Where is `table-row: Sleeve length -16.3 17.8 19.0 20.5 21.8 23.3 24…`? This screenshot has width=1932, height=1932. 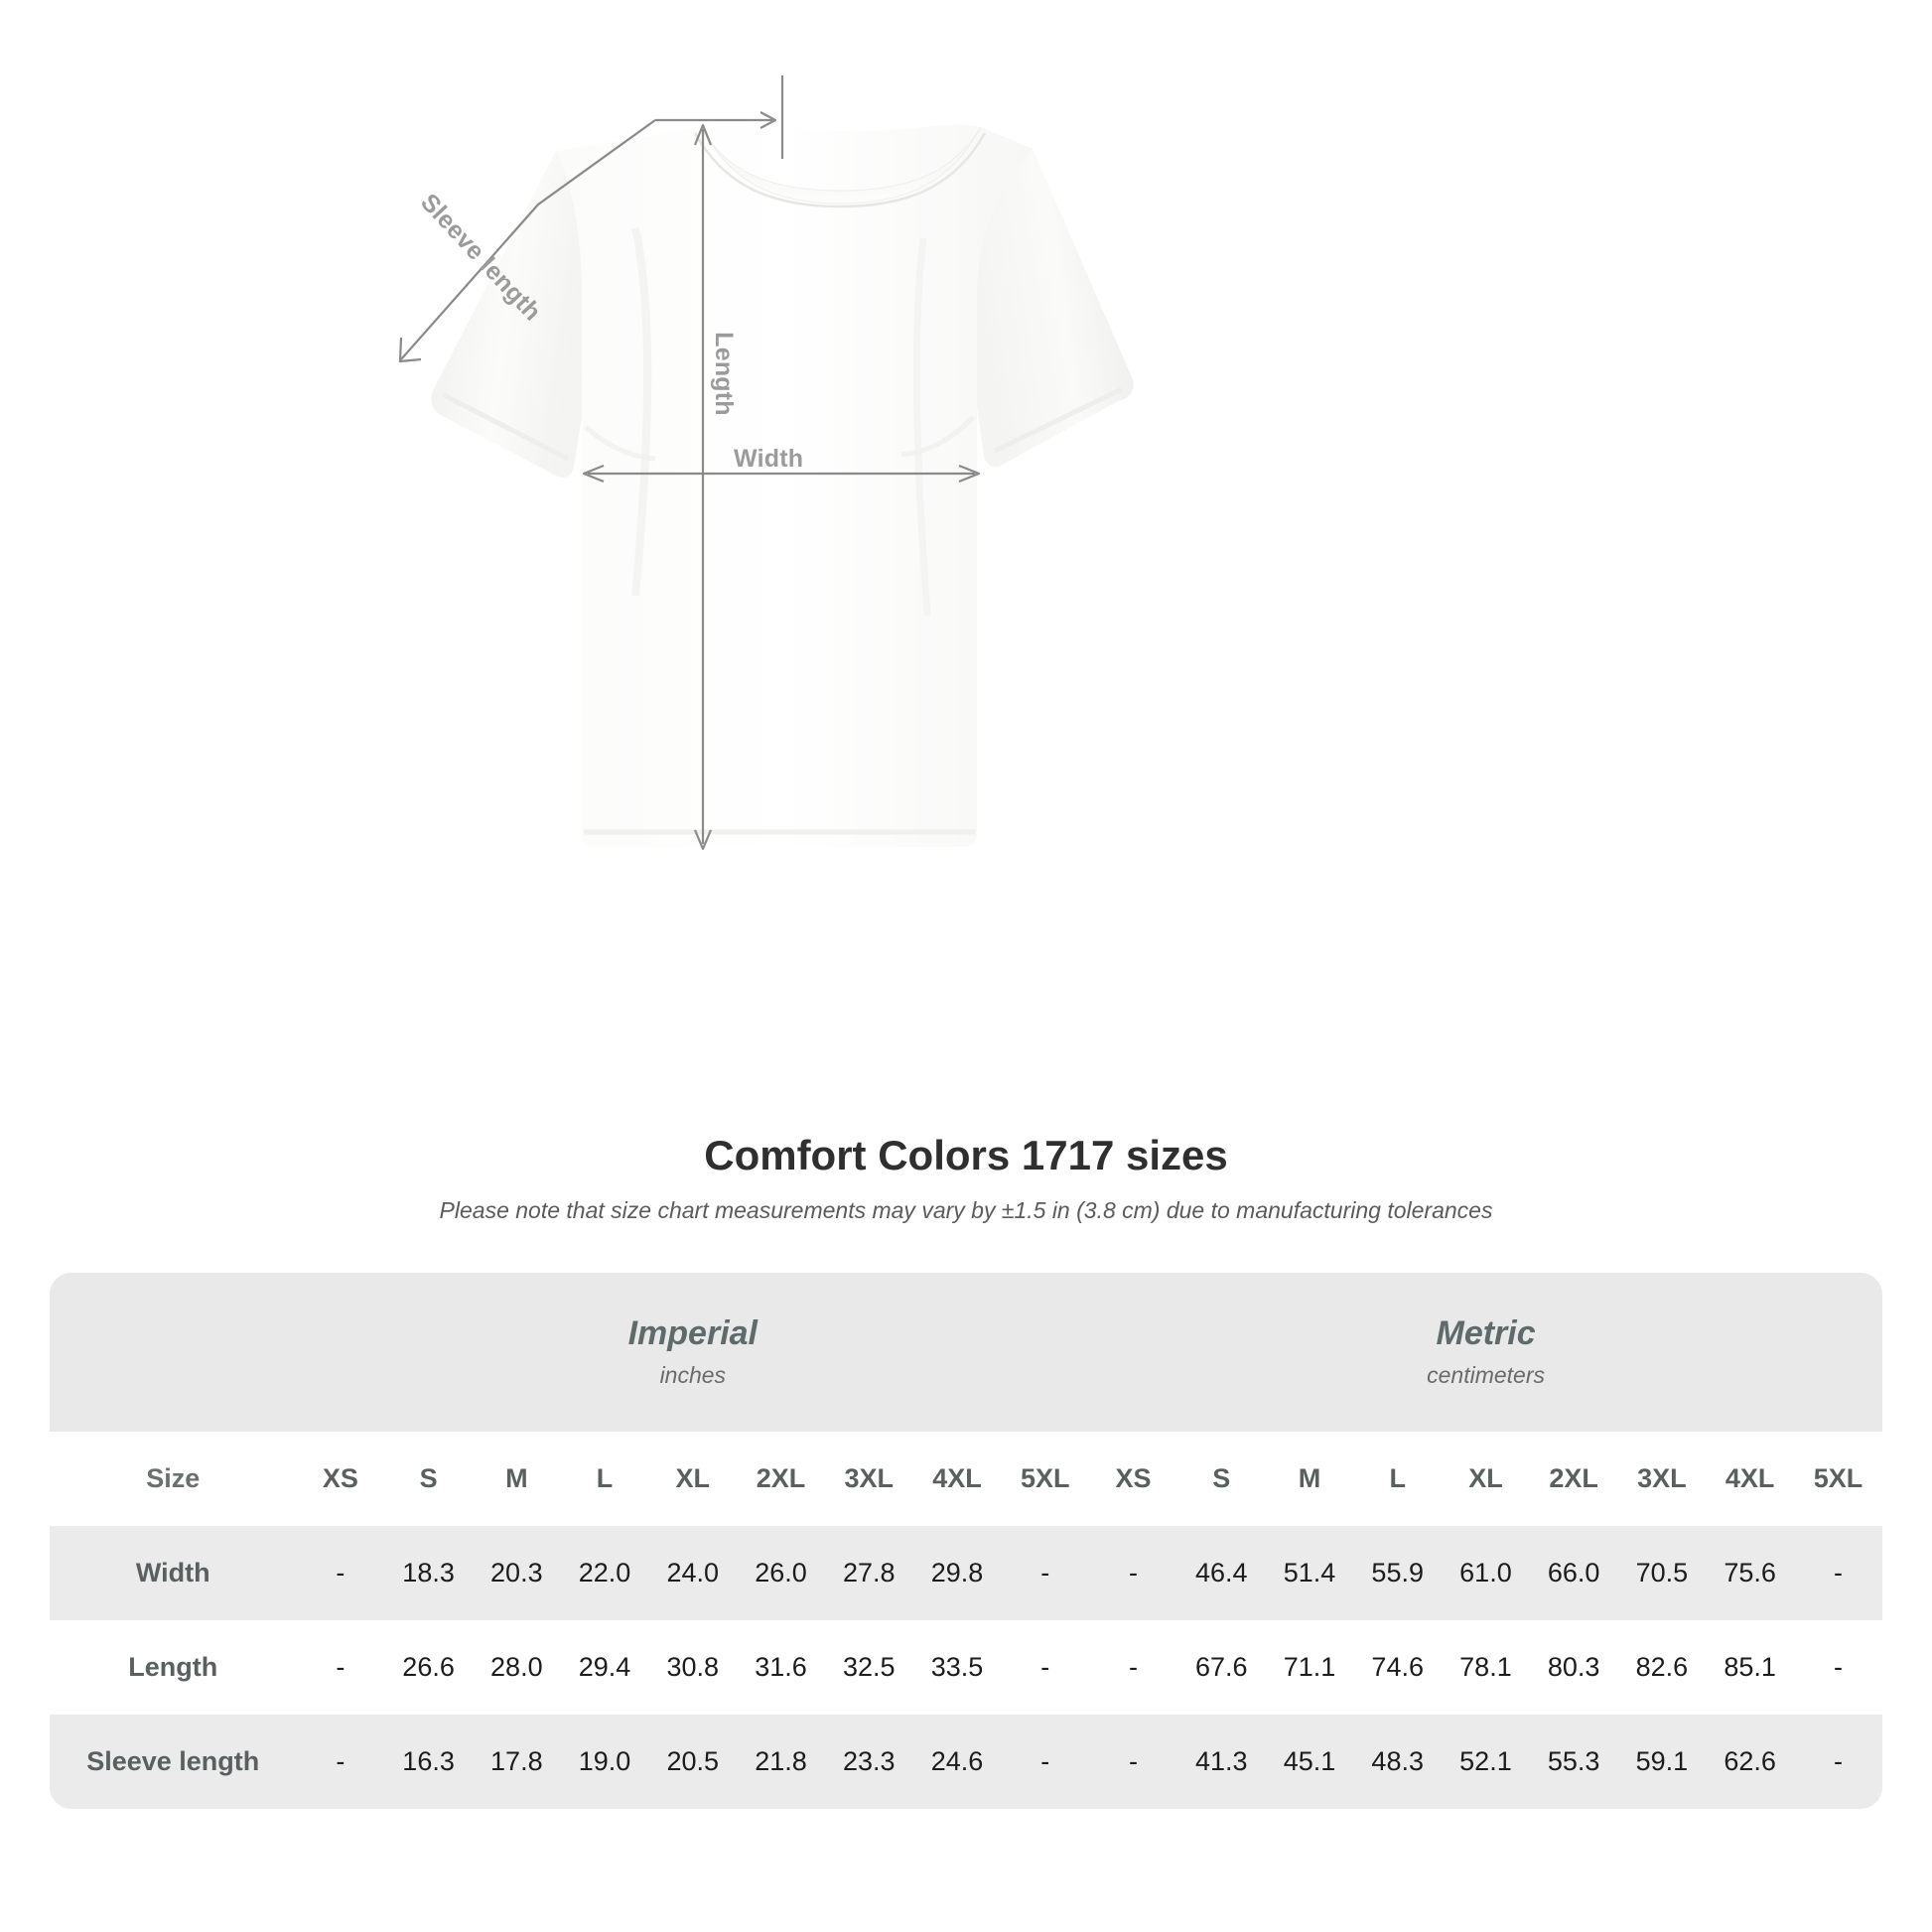 table-row: Sleeve length -16.3 17.8 19.0 20.5 21.8 23.3 24… is located at coordinates (966, 1762).